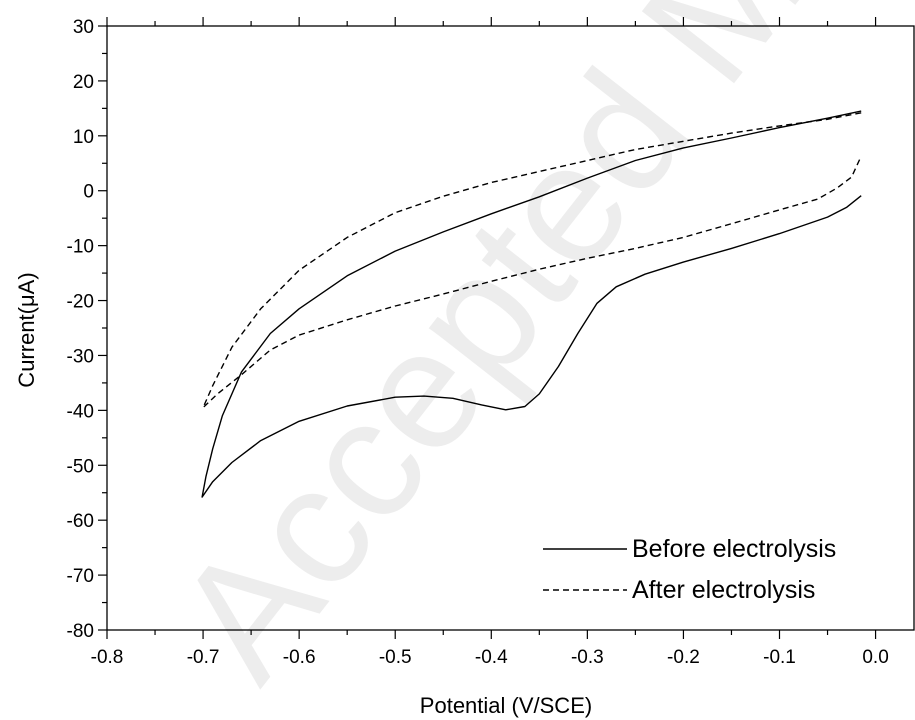 The width and height of the screenshot is (915, 720). Describe the element at coordinates (80, 466) in the screenshot. I see `y-tick-label: -50` at that location.